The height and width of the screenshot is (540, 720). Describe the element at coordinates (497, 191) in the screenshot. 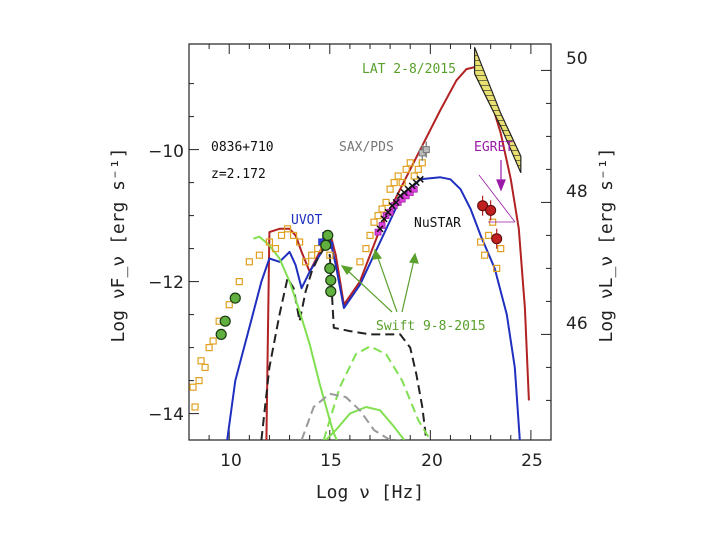

I see `egret-arrow` at that location.